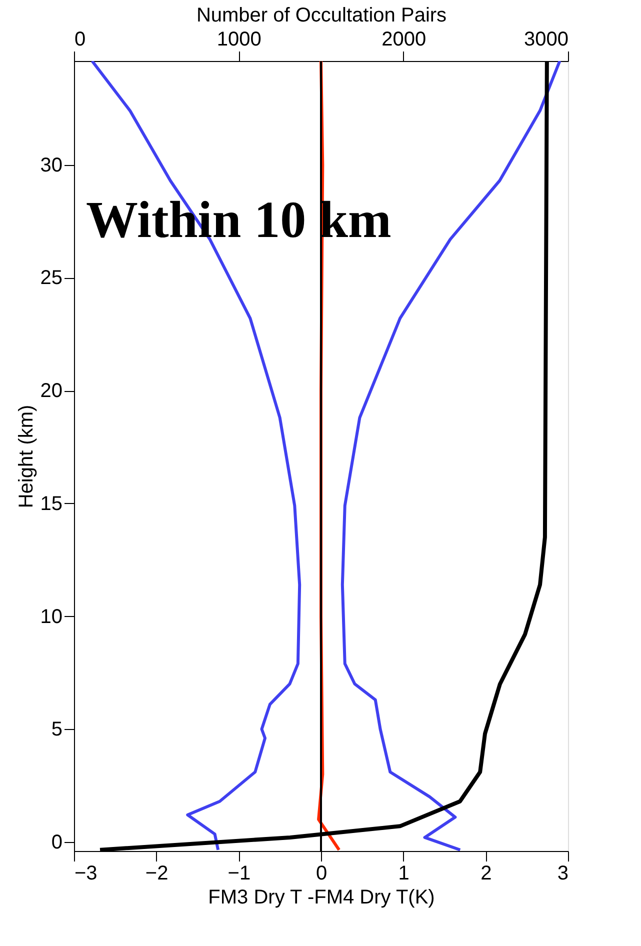 The height and width of the screenshot is (946, 641). Describe the element at coordinates (239, 39) in the screenshot. I see `x2-tick-label: 1000` at that location.